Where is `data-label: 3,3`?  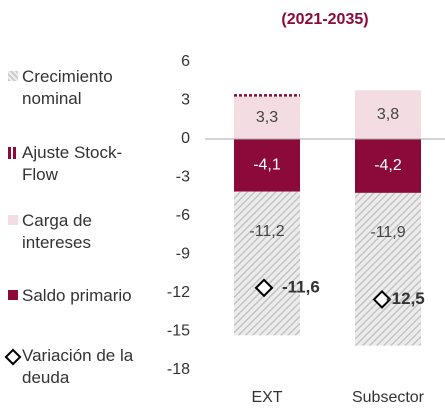 data-label: 3,3 is located at coordinates (267, 117).